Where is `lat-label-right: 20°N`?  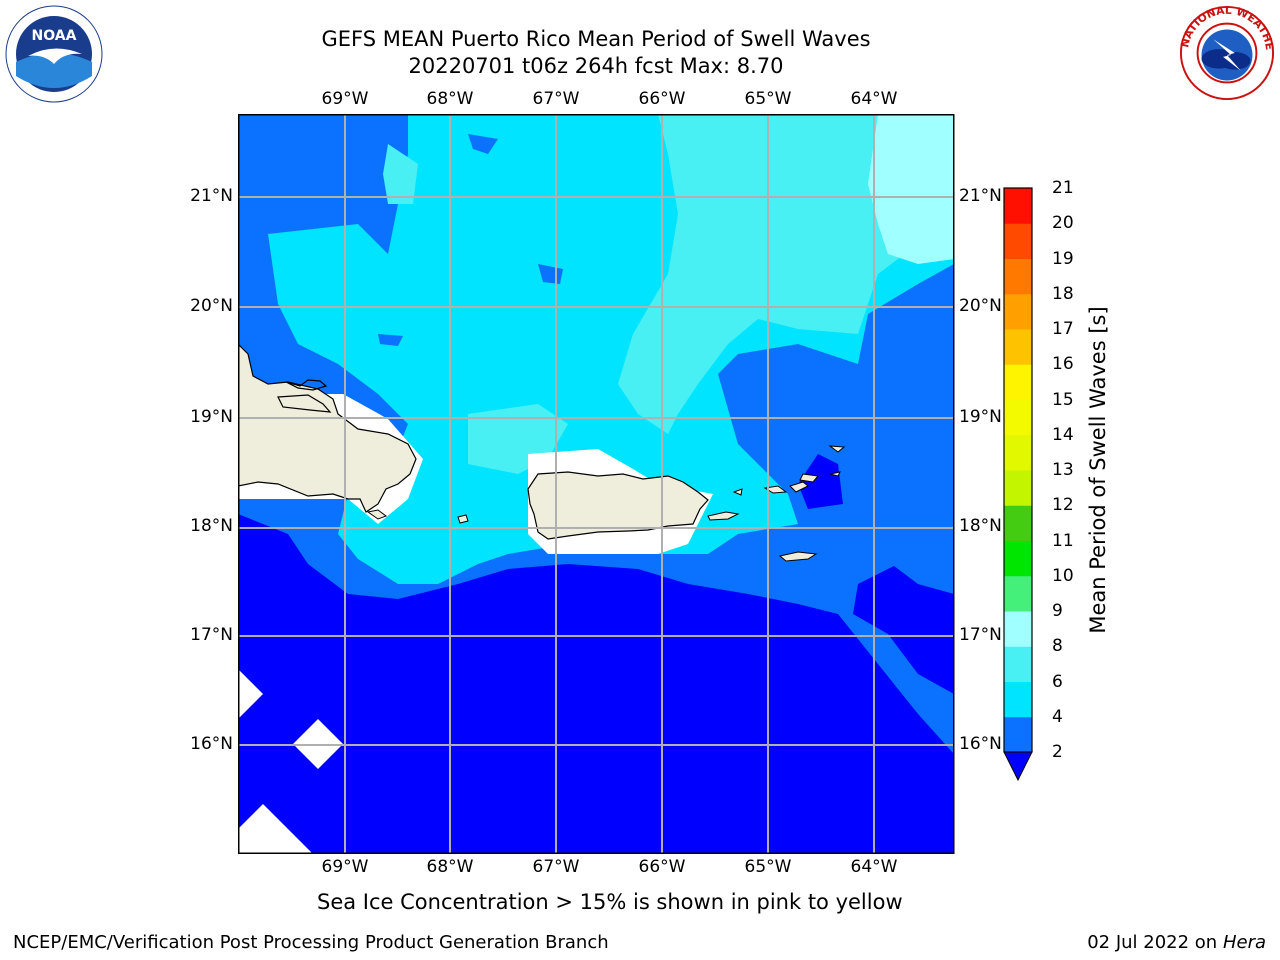 lat-label-right: 20°N is located at coordinates (980, 306).